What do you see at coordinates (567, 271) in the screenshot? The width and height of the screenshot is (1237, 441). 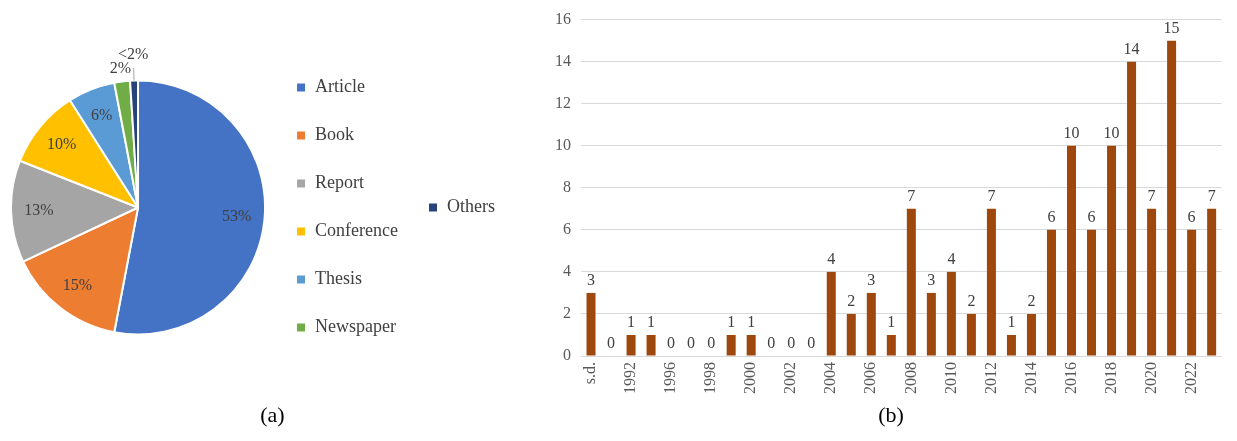 I see `y-tick-label: 4` at bounding box center [567, 271].